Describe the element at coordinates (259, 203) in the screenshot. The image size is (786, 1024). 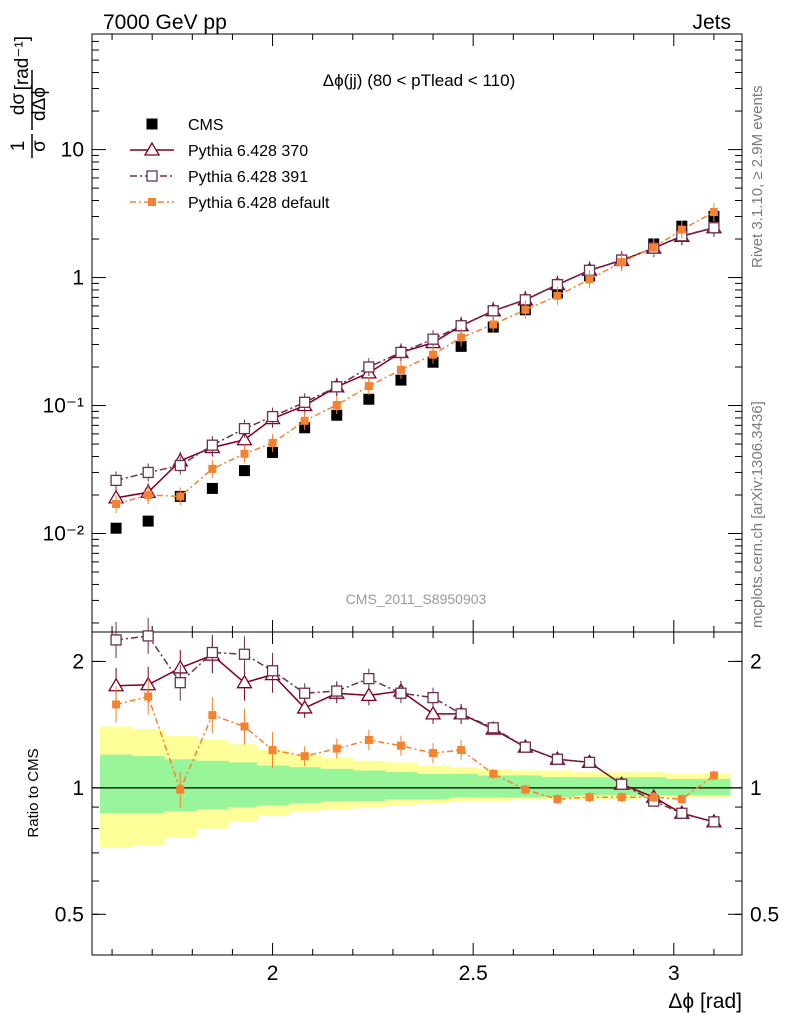
I see `legend-label: Pythia 6.428 default` at that location.